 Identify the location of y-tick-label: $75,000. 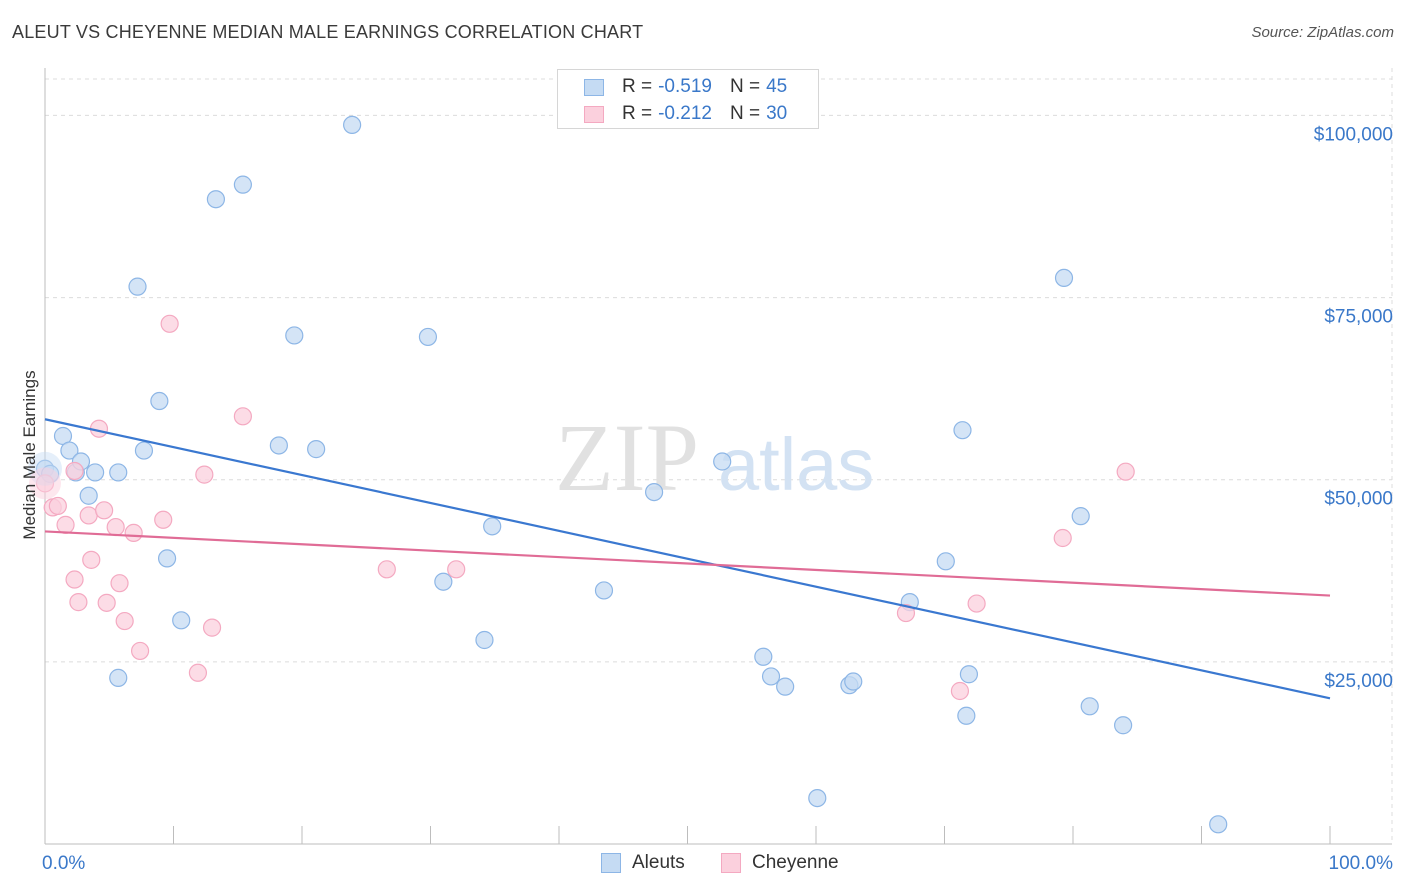
(1358, 317).